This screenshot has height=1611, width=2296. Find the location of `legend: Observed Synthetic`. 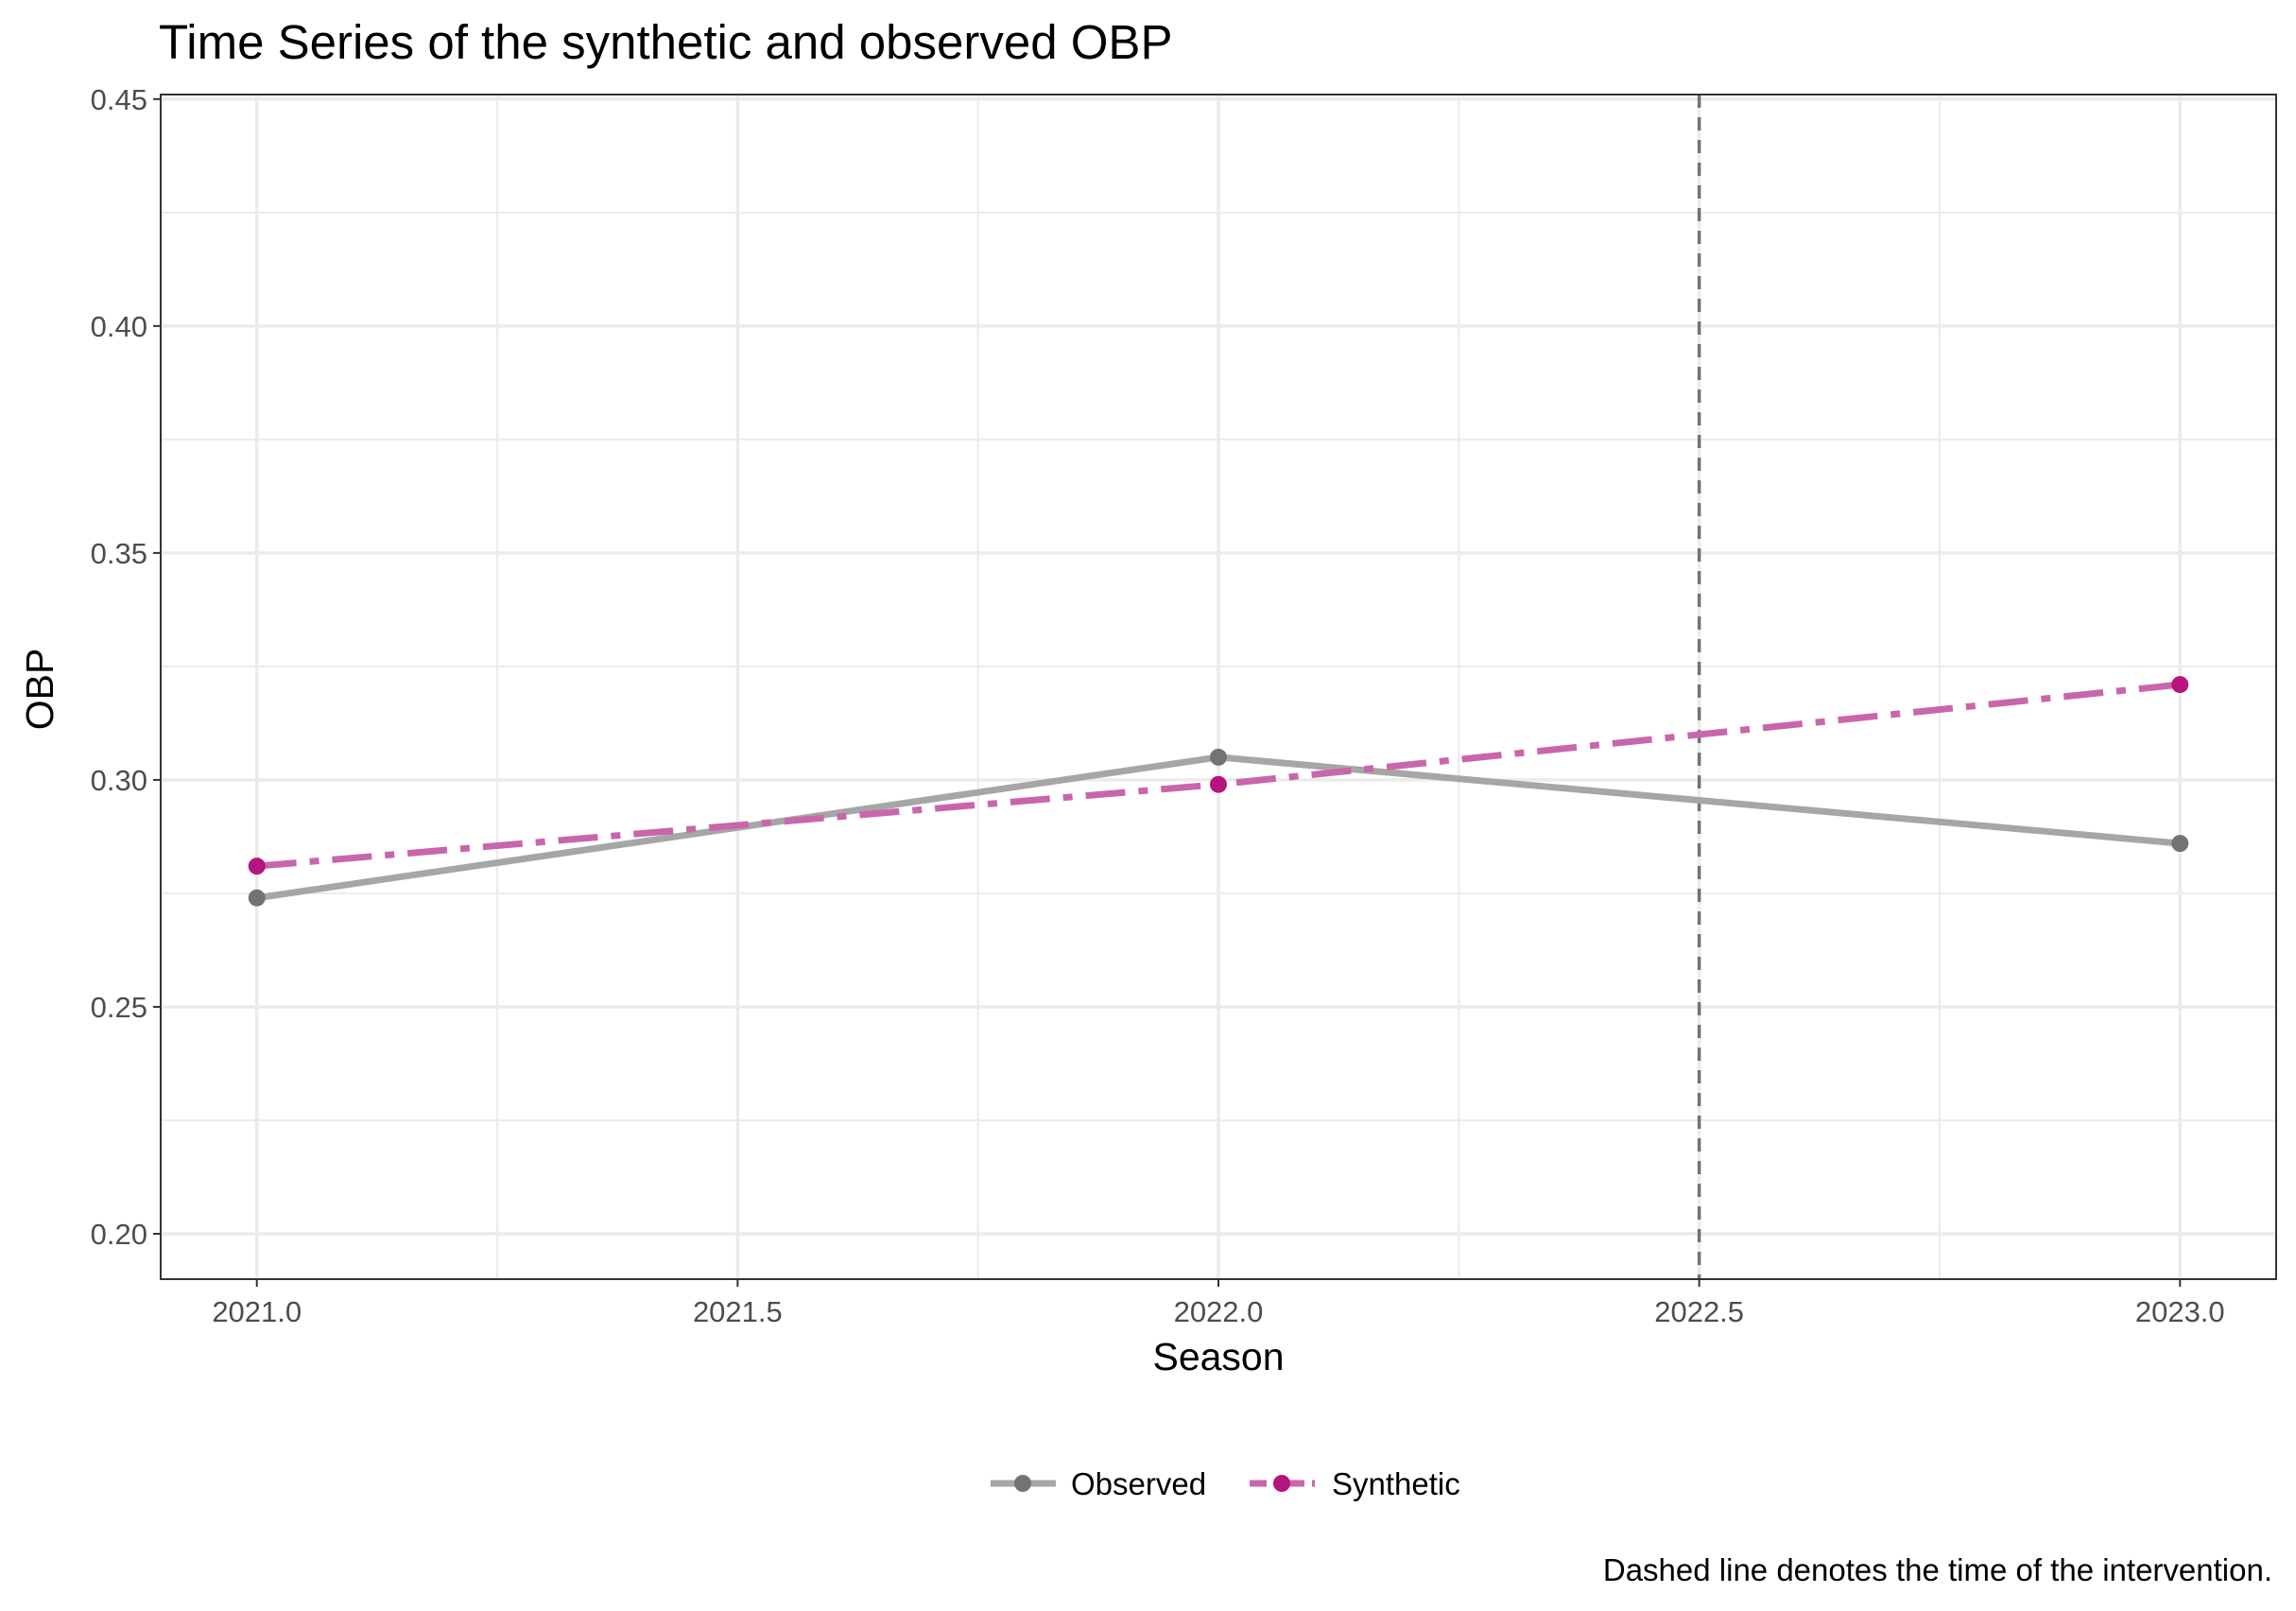

legend: Observed Synthetic is located at coordinates (1225, 1483).